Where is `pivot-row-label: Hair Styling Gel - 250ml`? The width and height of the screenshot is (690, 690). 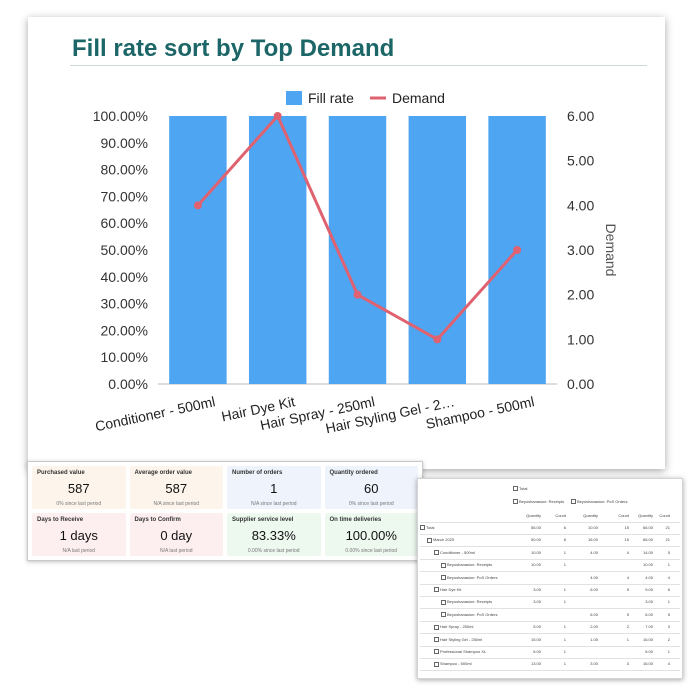 pivot-row-label: Hair Styling Gel - 250ml is located at coordinates (479, 640).